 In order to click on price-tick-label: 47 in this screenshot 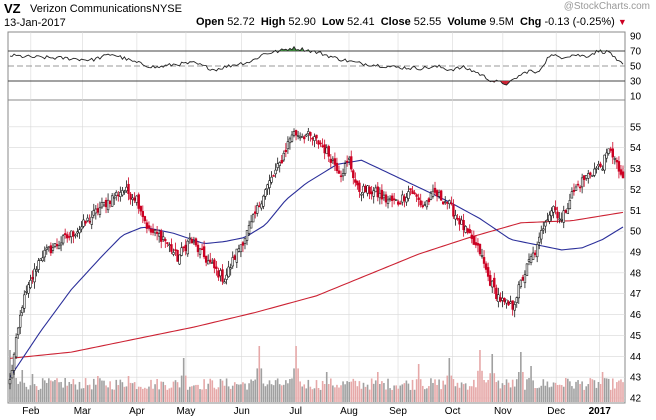, I will do `click(636, 294)`.